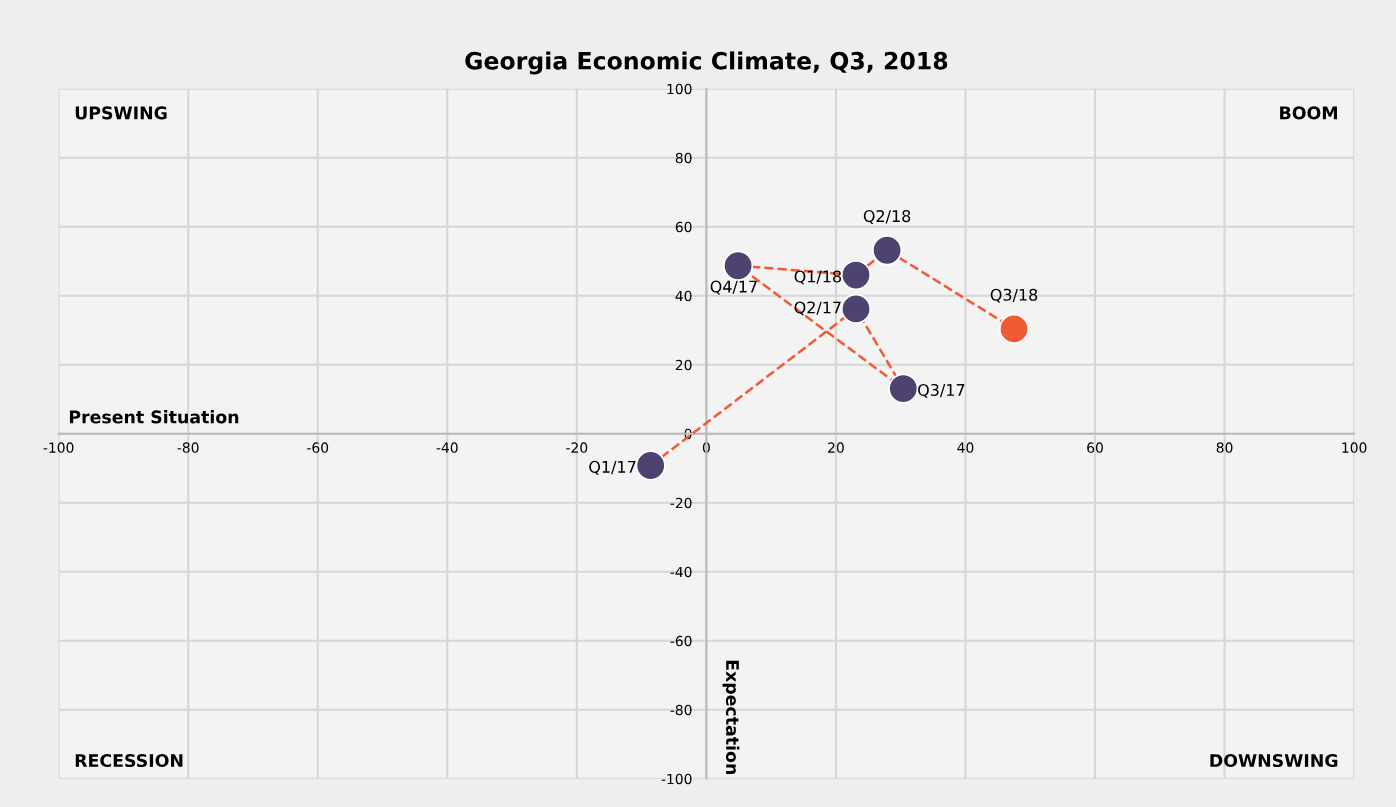 This screenshot has height=807, width=1396. What do you see at coordinates (683, 227) in the screenshot?
I see `y-tick-label: 60` at bounding box center [683, 227].